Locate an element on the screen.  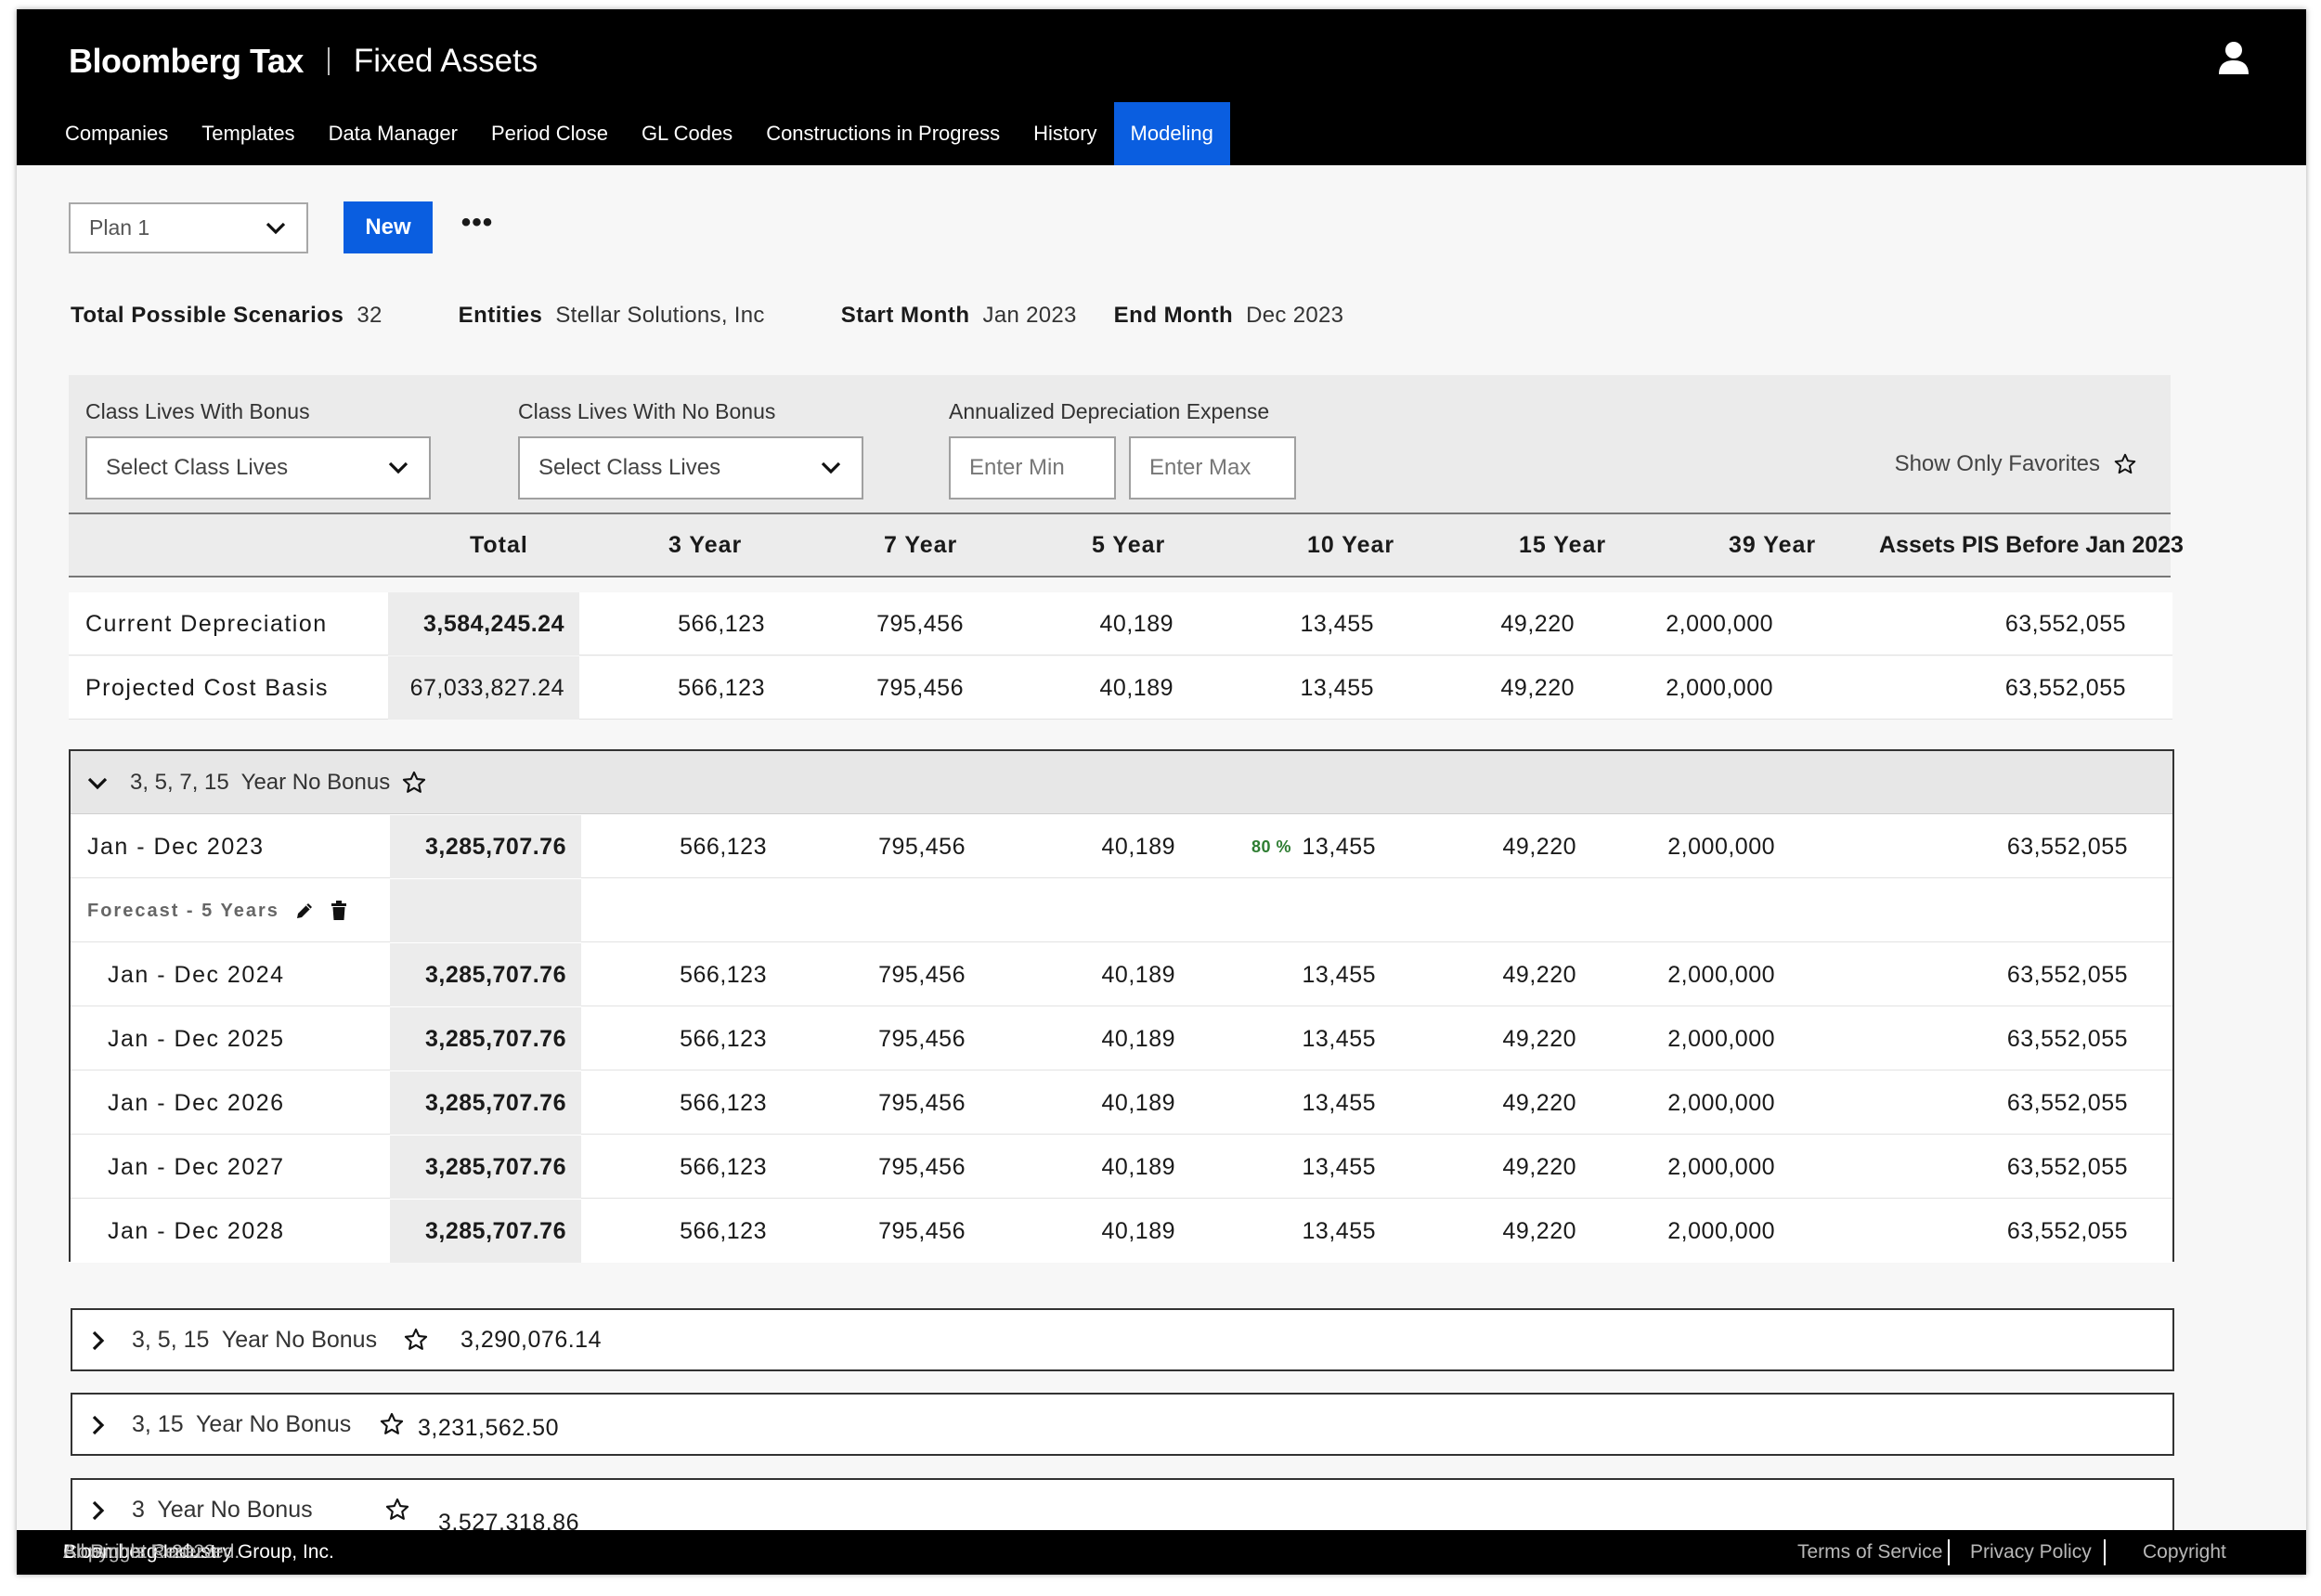
trash-icon is located at coordinates (339, 911).